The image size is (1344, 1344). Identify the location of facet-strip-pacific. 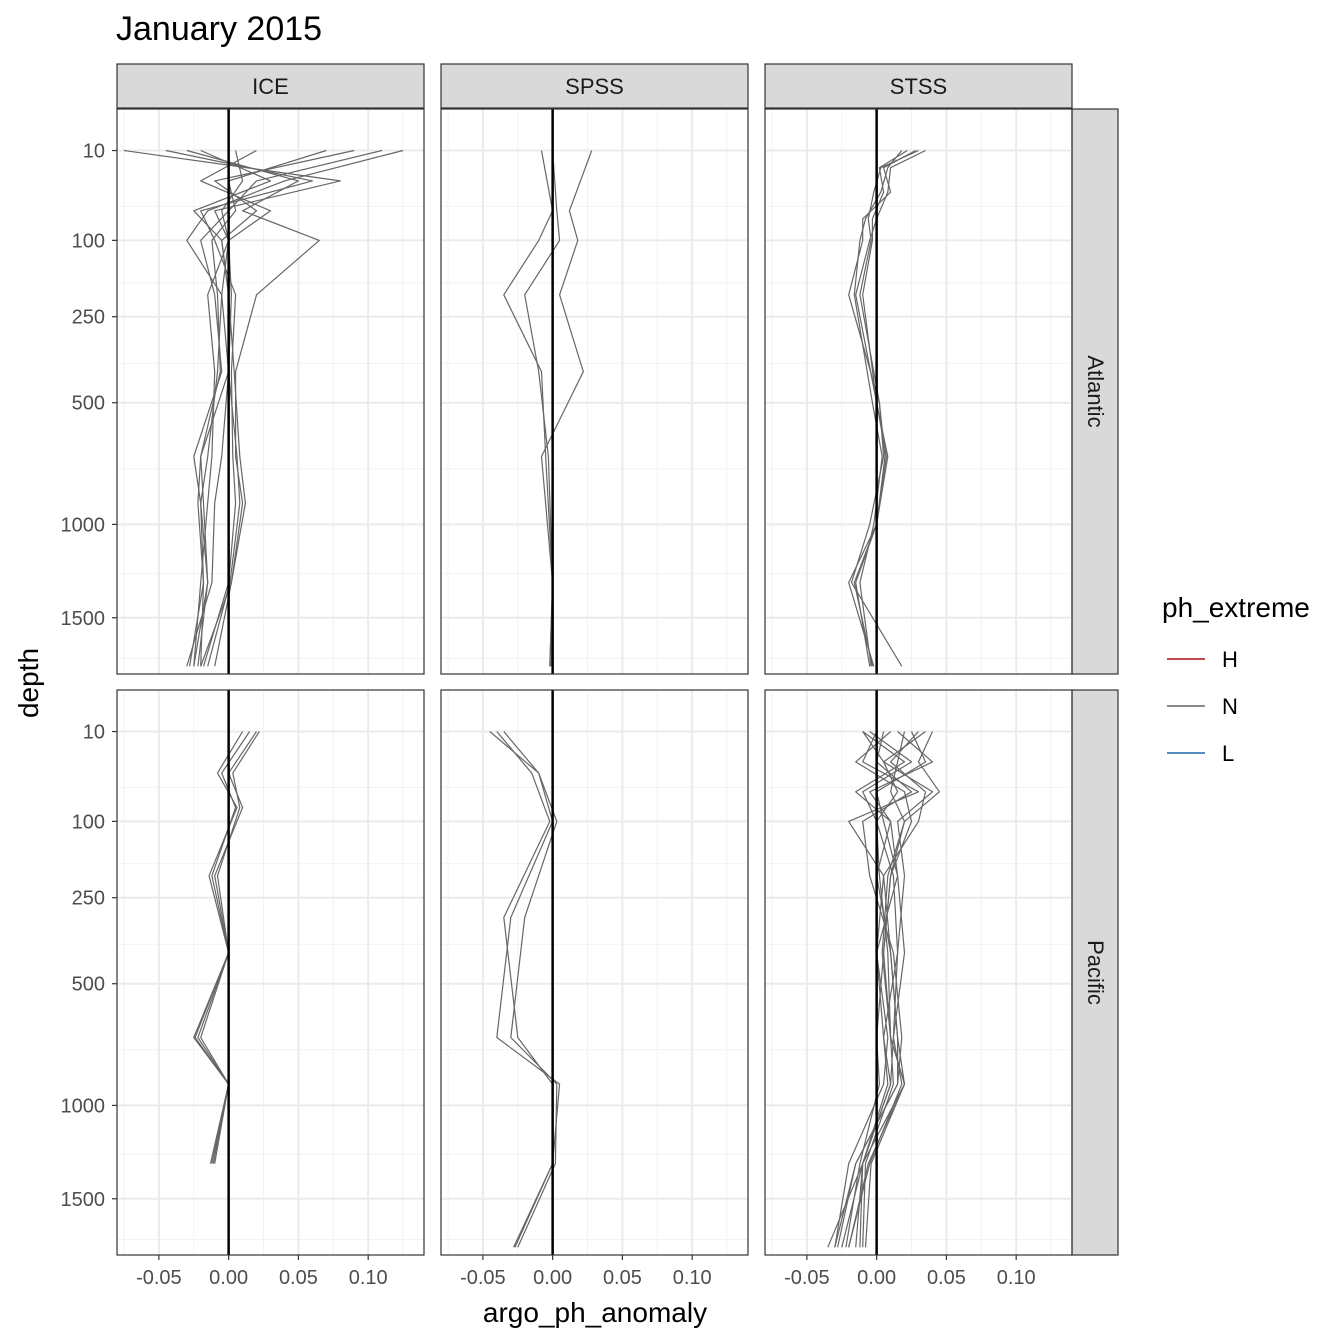
(1095, 972).